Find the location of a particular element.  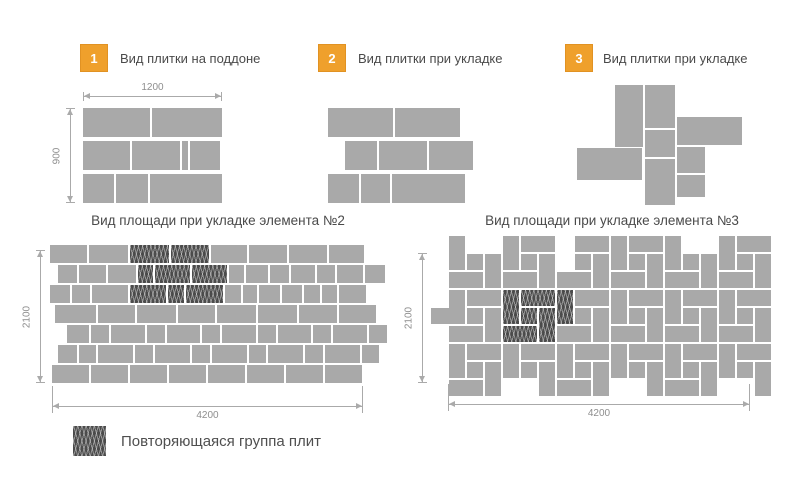

laying-pattern-3-diagram is located at coordinates (659, 145).